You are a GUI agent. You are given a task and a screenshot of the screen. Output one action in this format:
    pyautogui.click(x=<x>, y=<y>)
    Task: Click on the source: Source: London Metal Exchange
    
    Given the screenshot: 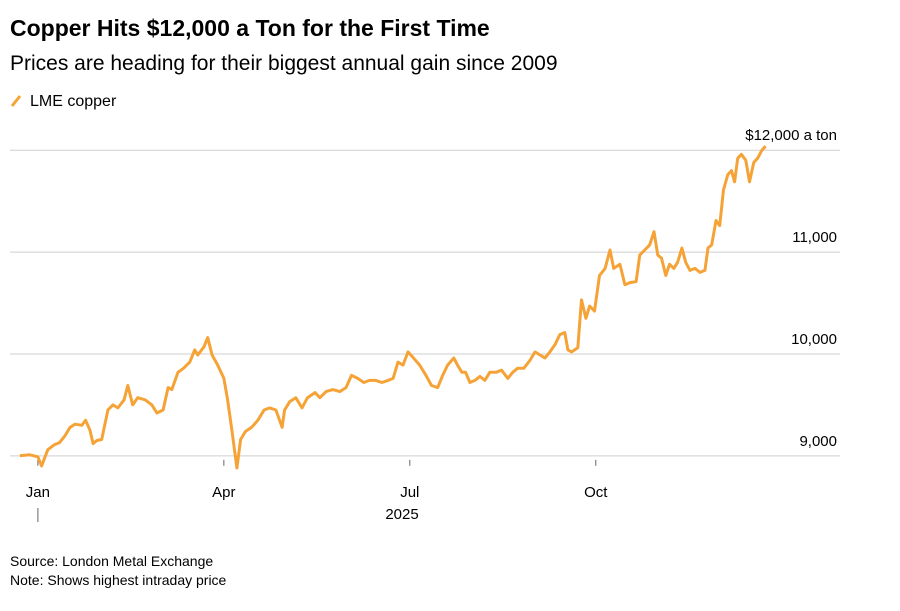 What is the action you would take?
    pyautogui.click(x=111, y=561)
    